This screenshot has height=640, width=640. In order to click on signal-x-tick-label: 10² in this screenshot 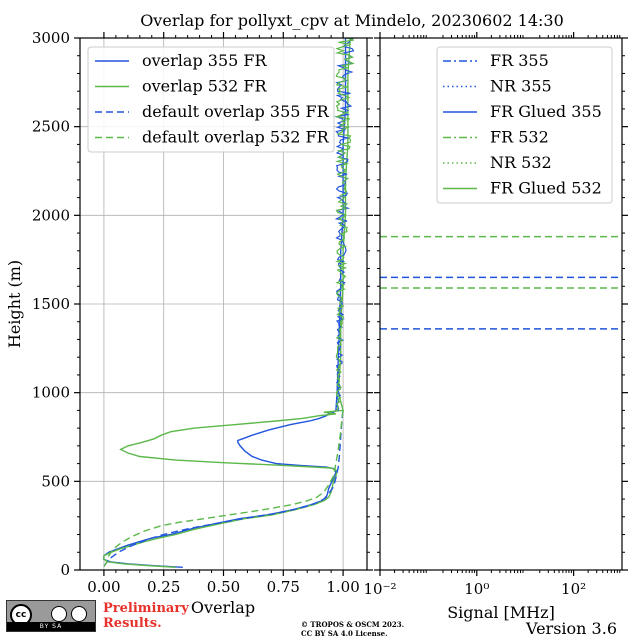, I will do `click(573, 589)`.